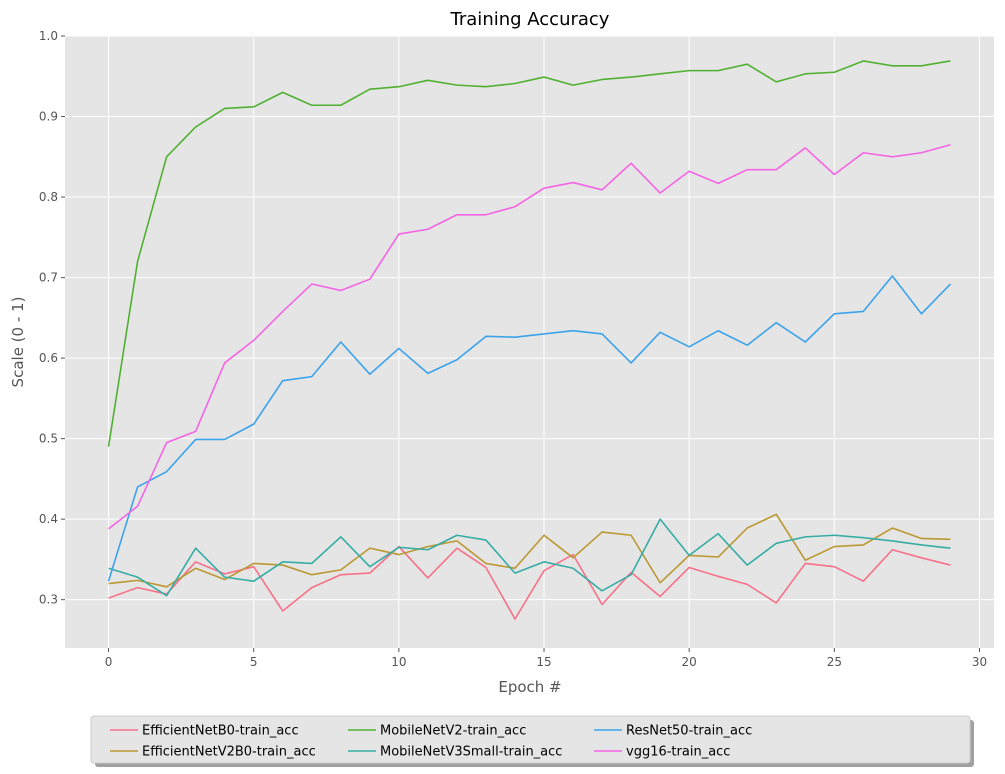  What do you see at coordinates (48, 197) in the screenshot?
I see `y-tick-label: 0.8` at bounding box center [48, 197].